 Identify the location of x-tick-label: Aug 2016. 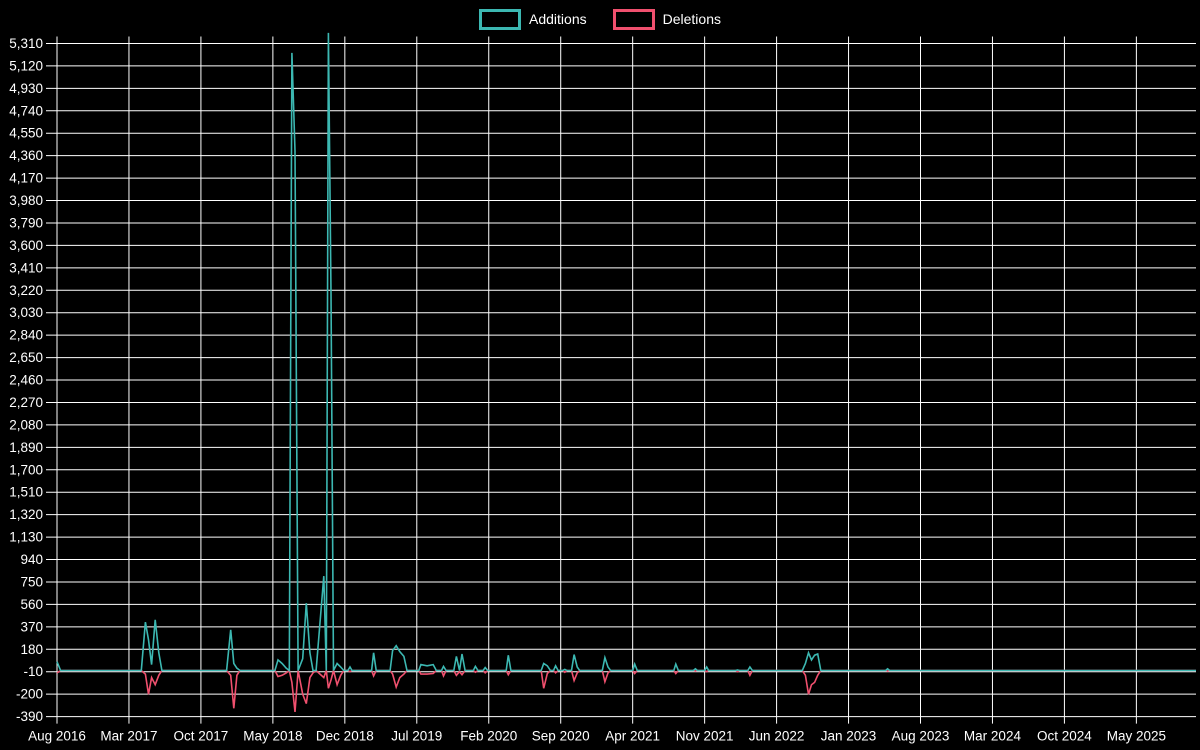
(57, 736).